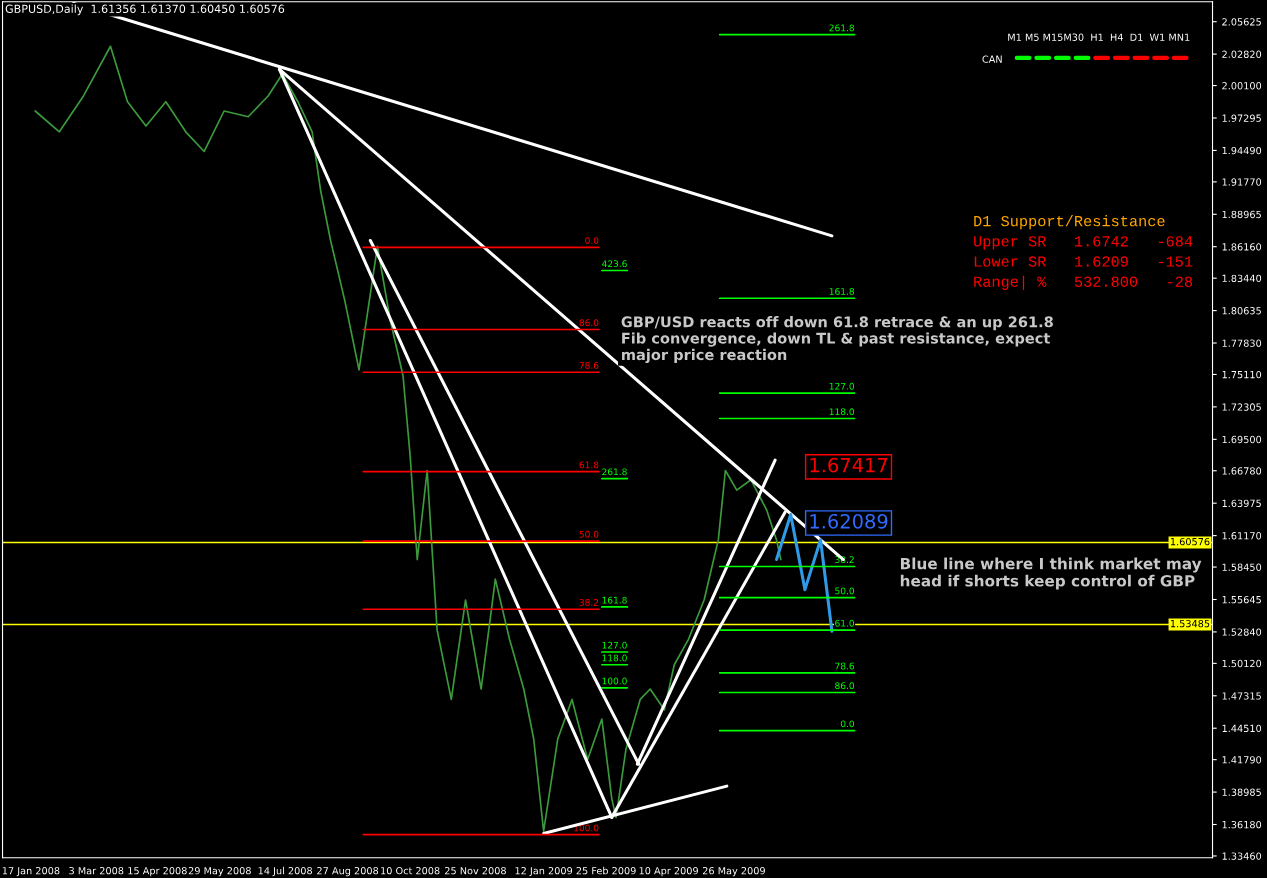 The image size is (1267, 878). Describe the element at coordinates (1083, 282) in the screenshot. I see `annotation: Range| % 532.800 -28` at that location.